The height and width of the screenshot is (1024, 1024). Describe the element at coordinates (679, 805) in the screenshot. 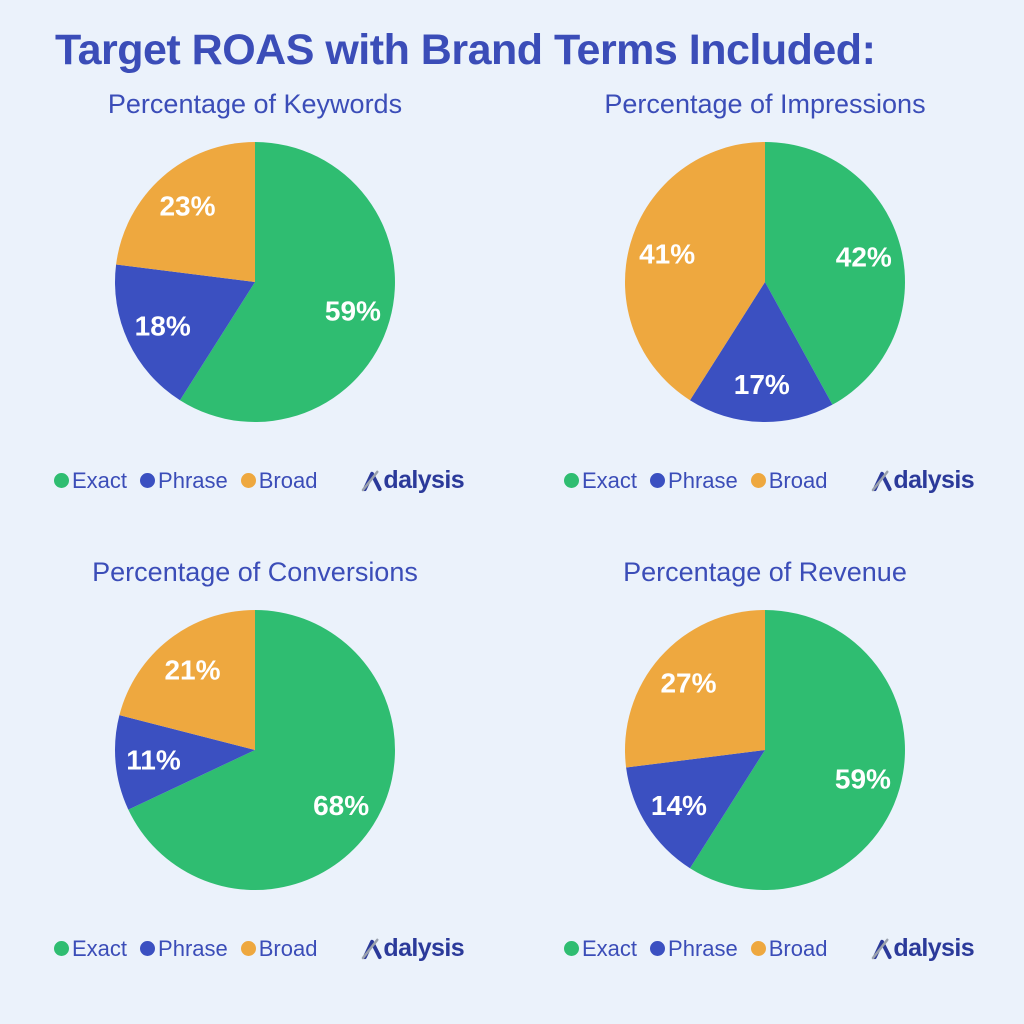

I see `slice-label-phrase: 14%` at that location.